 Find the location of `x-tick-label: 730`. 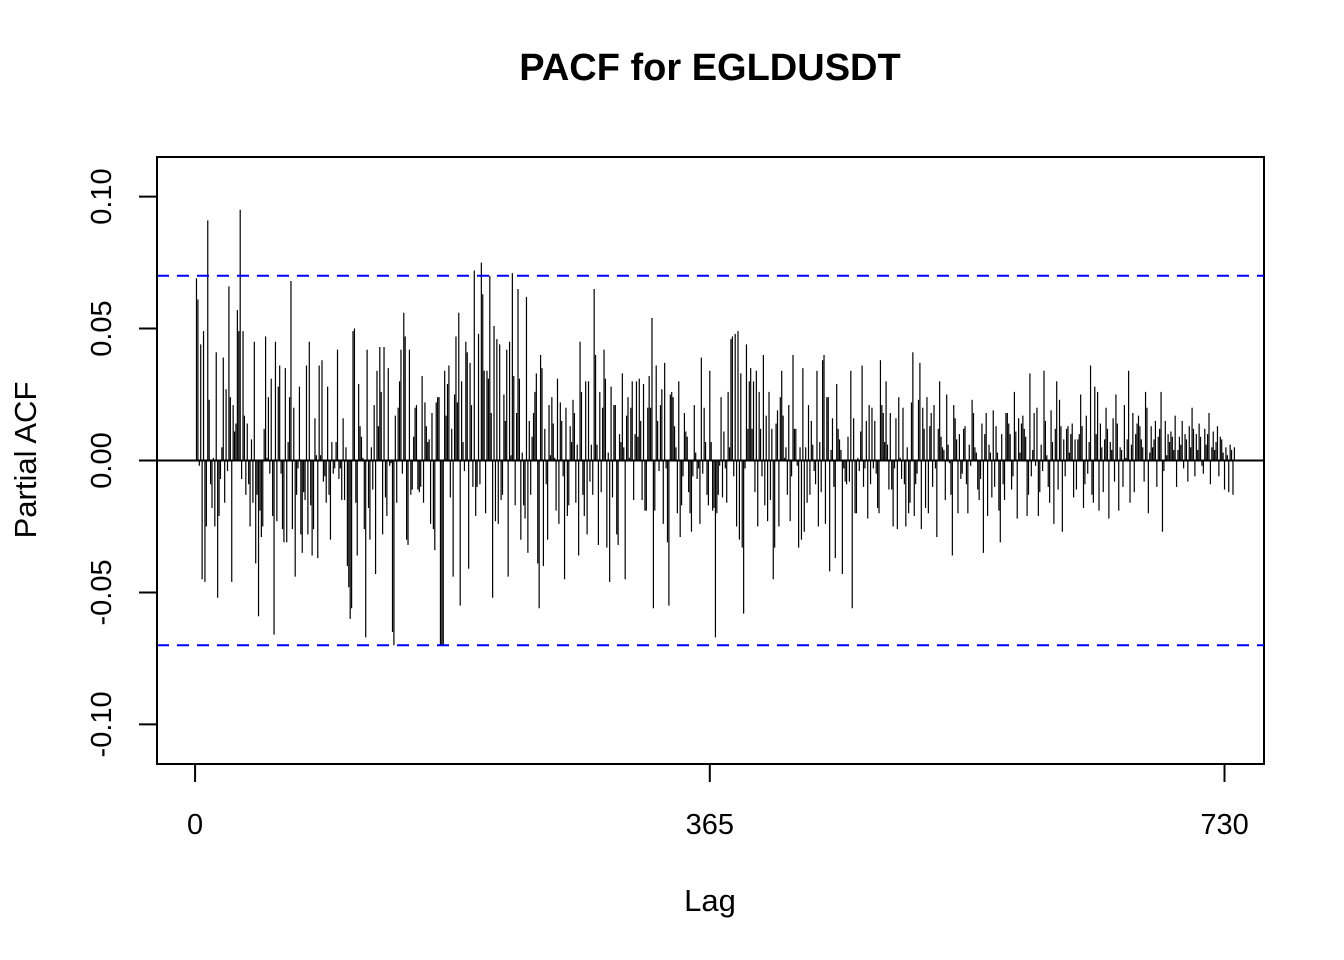

x-tick-label: 730 is located at coordinates (1224, 825).